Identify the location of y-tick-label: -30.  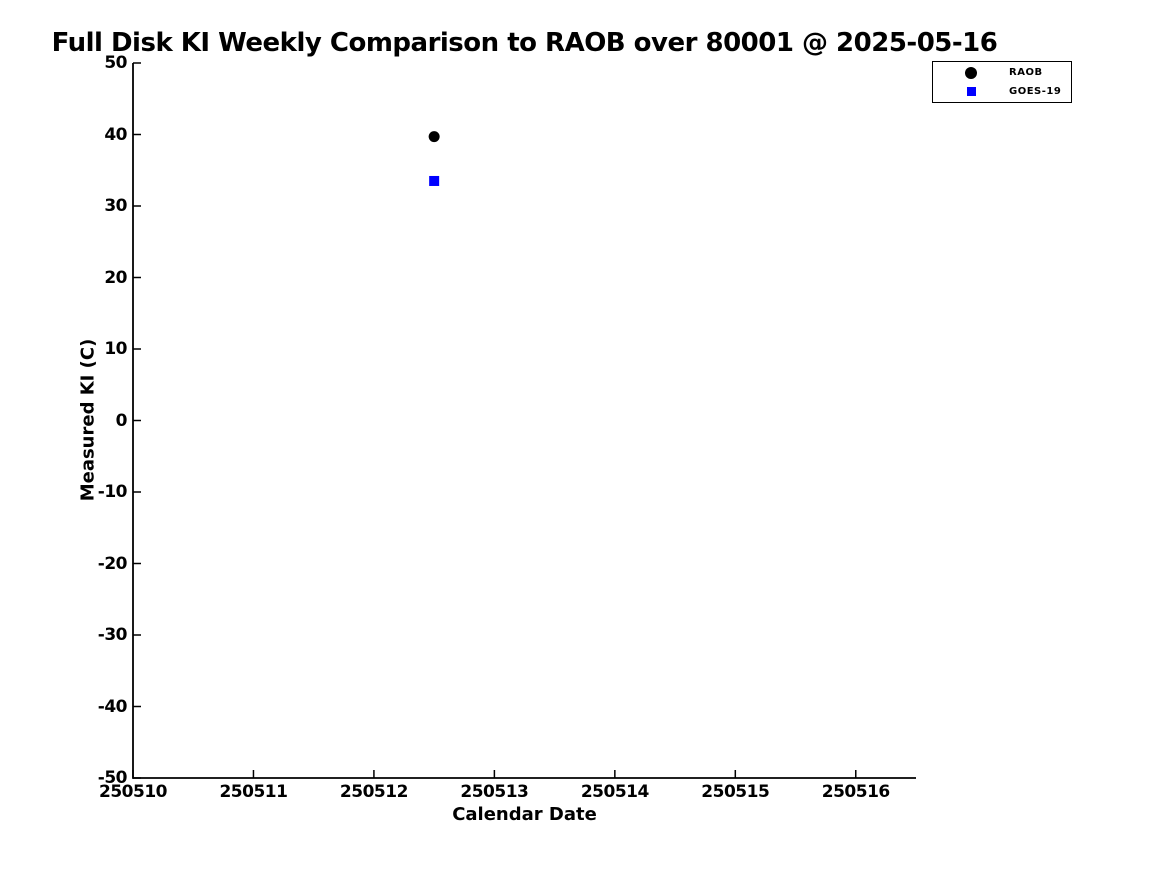
(112, 635).